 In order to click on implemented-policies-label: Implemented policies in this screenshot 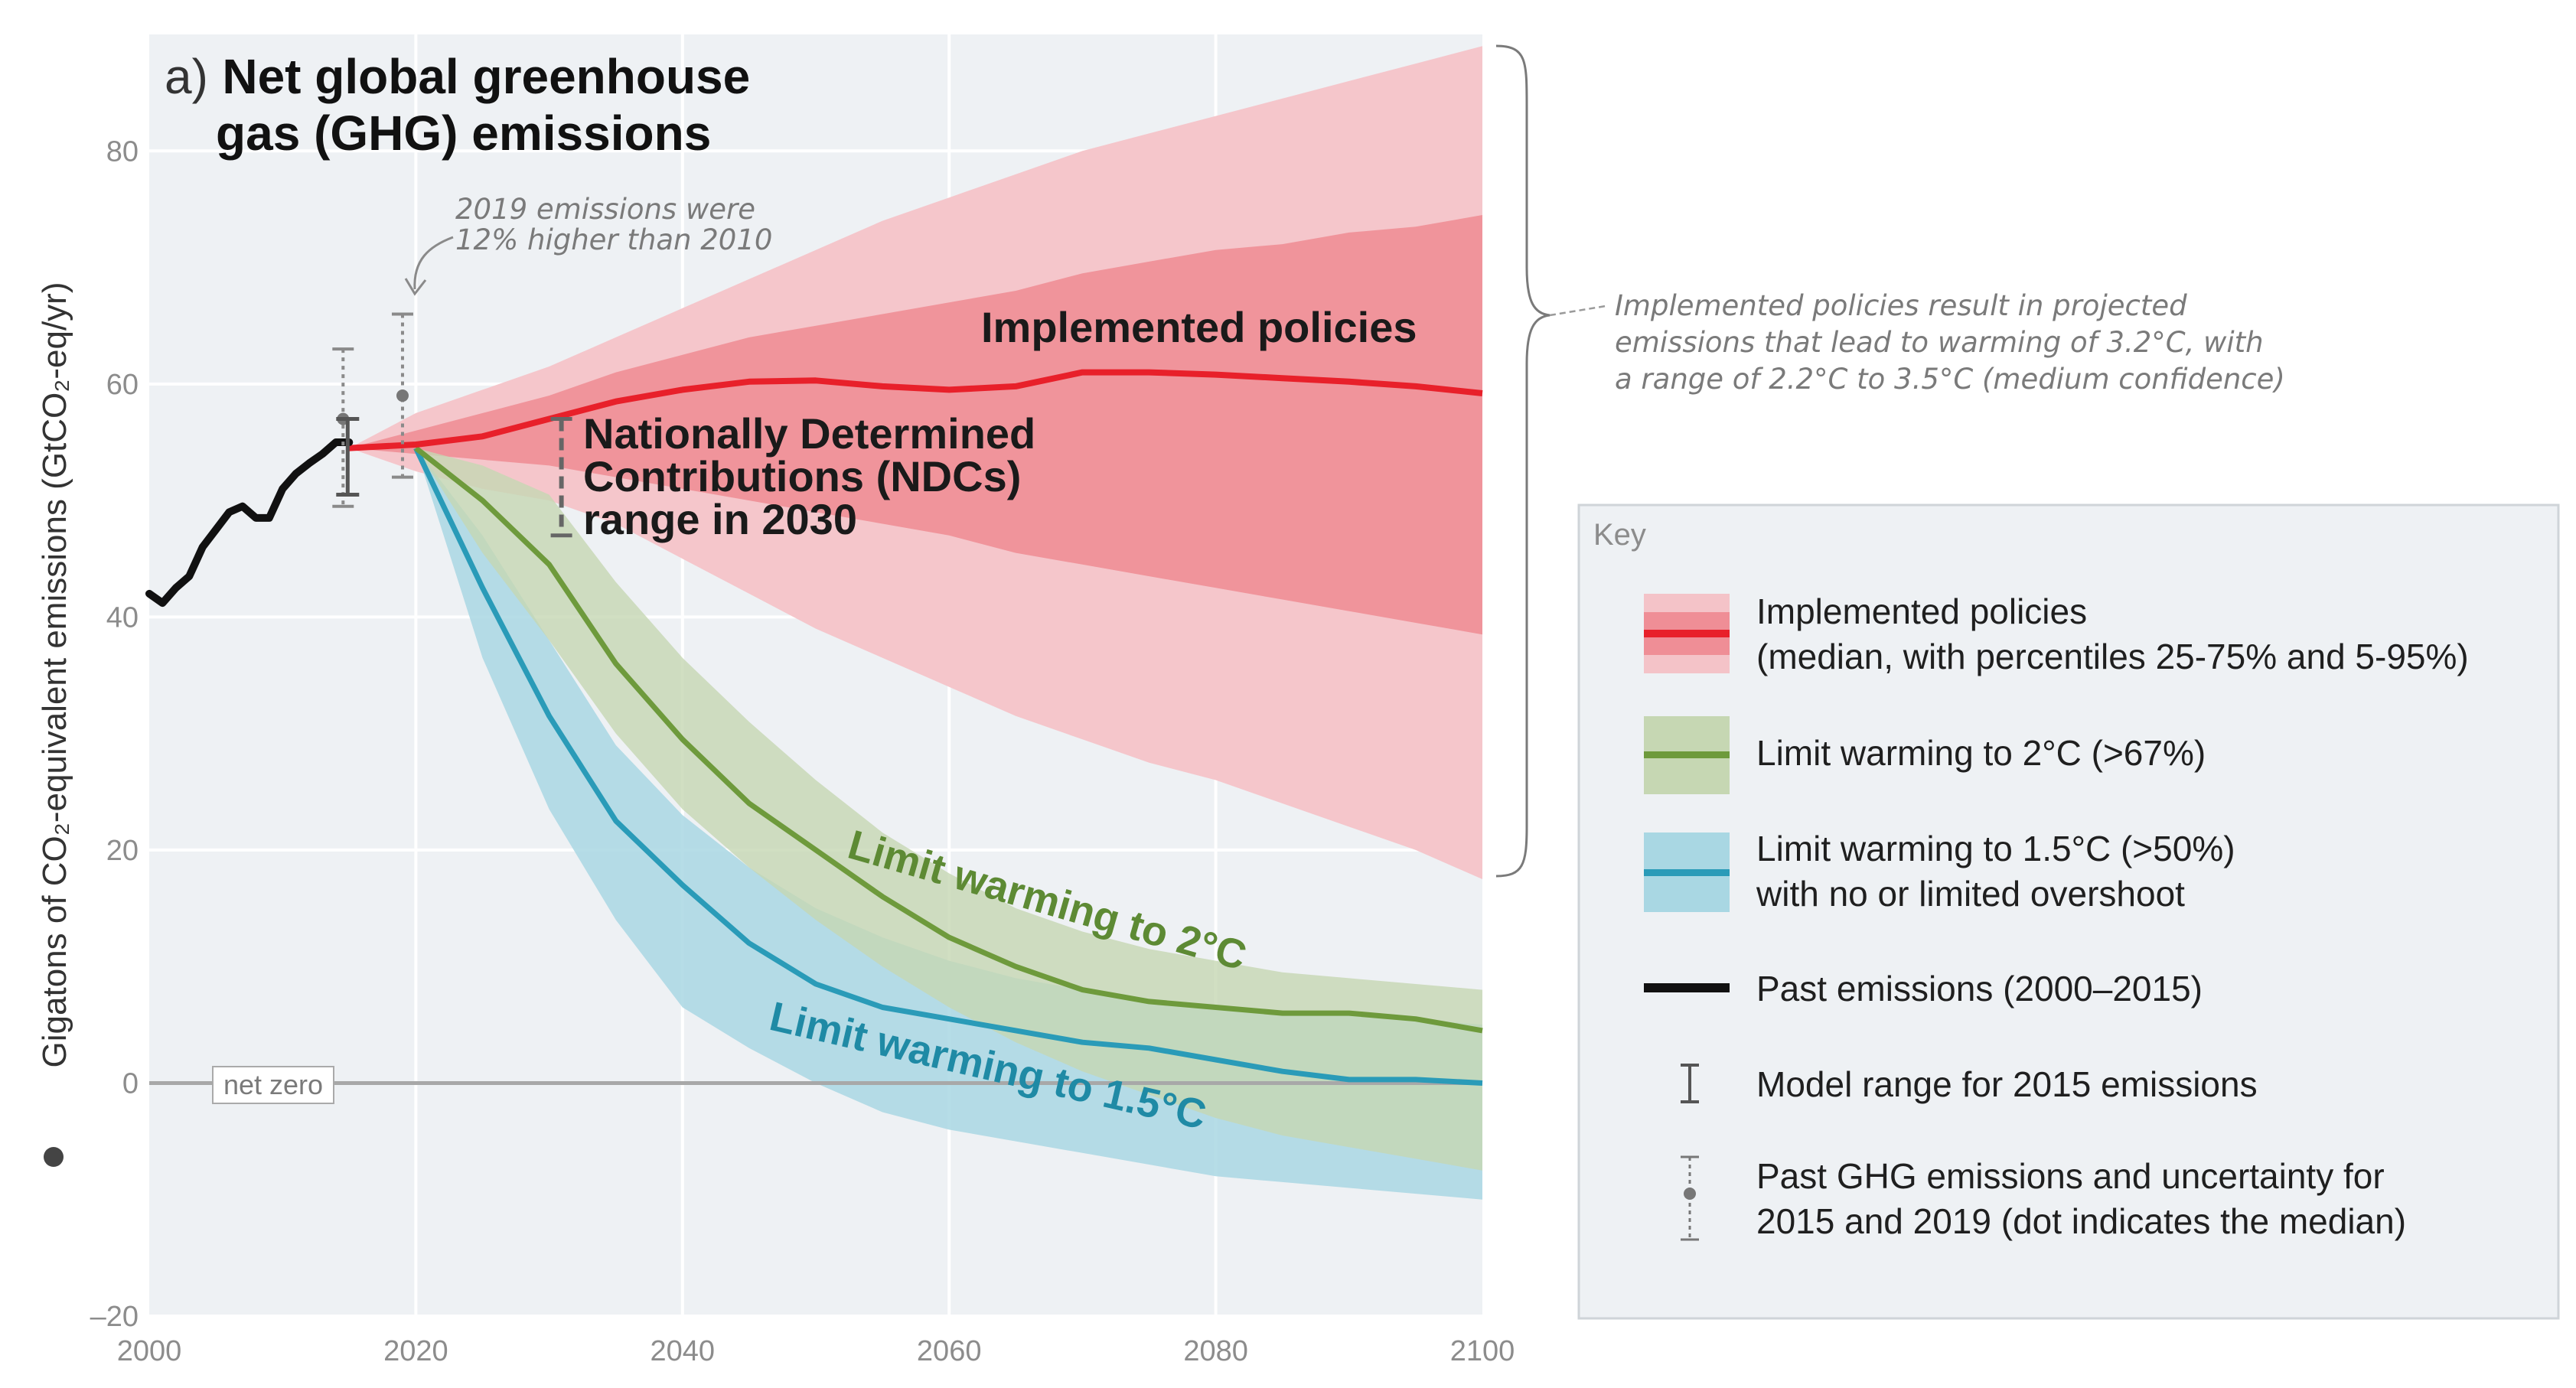, I will do `click(1199, 327)`.